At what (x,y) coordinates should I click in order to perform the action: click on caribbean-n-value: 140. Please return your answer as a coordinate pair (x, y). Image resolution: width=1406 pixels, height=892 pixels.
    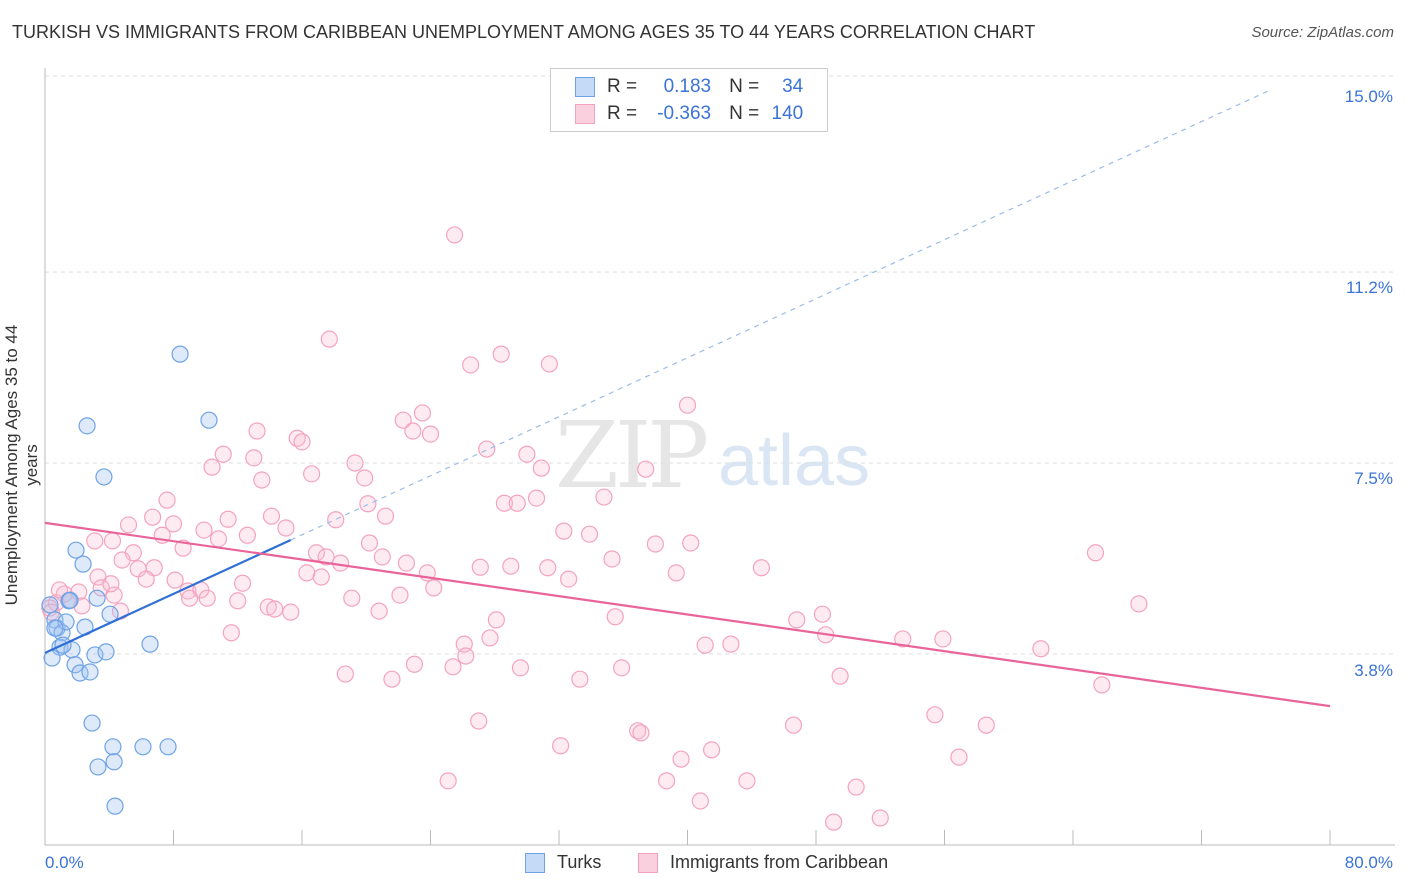
    Looking at the image, I should click on (787, 113).